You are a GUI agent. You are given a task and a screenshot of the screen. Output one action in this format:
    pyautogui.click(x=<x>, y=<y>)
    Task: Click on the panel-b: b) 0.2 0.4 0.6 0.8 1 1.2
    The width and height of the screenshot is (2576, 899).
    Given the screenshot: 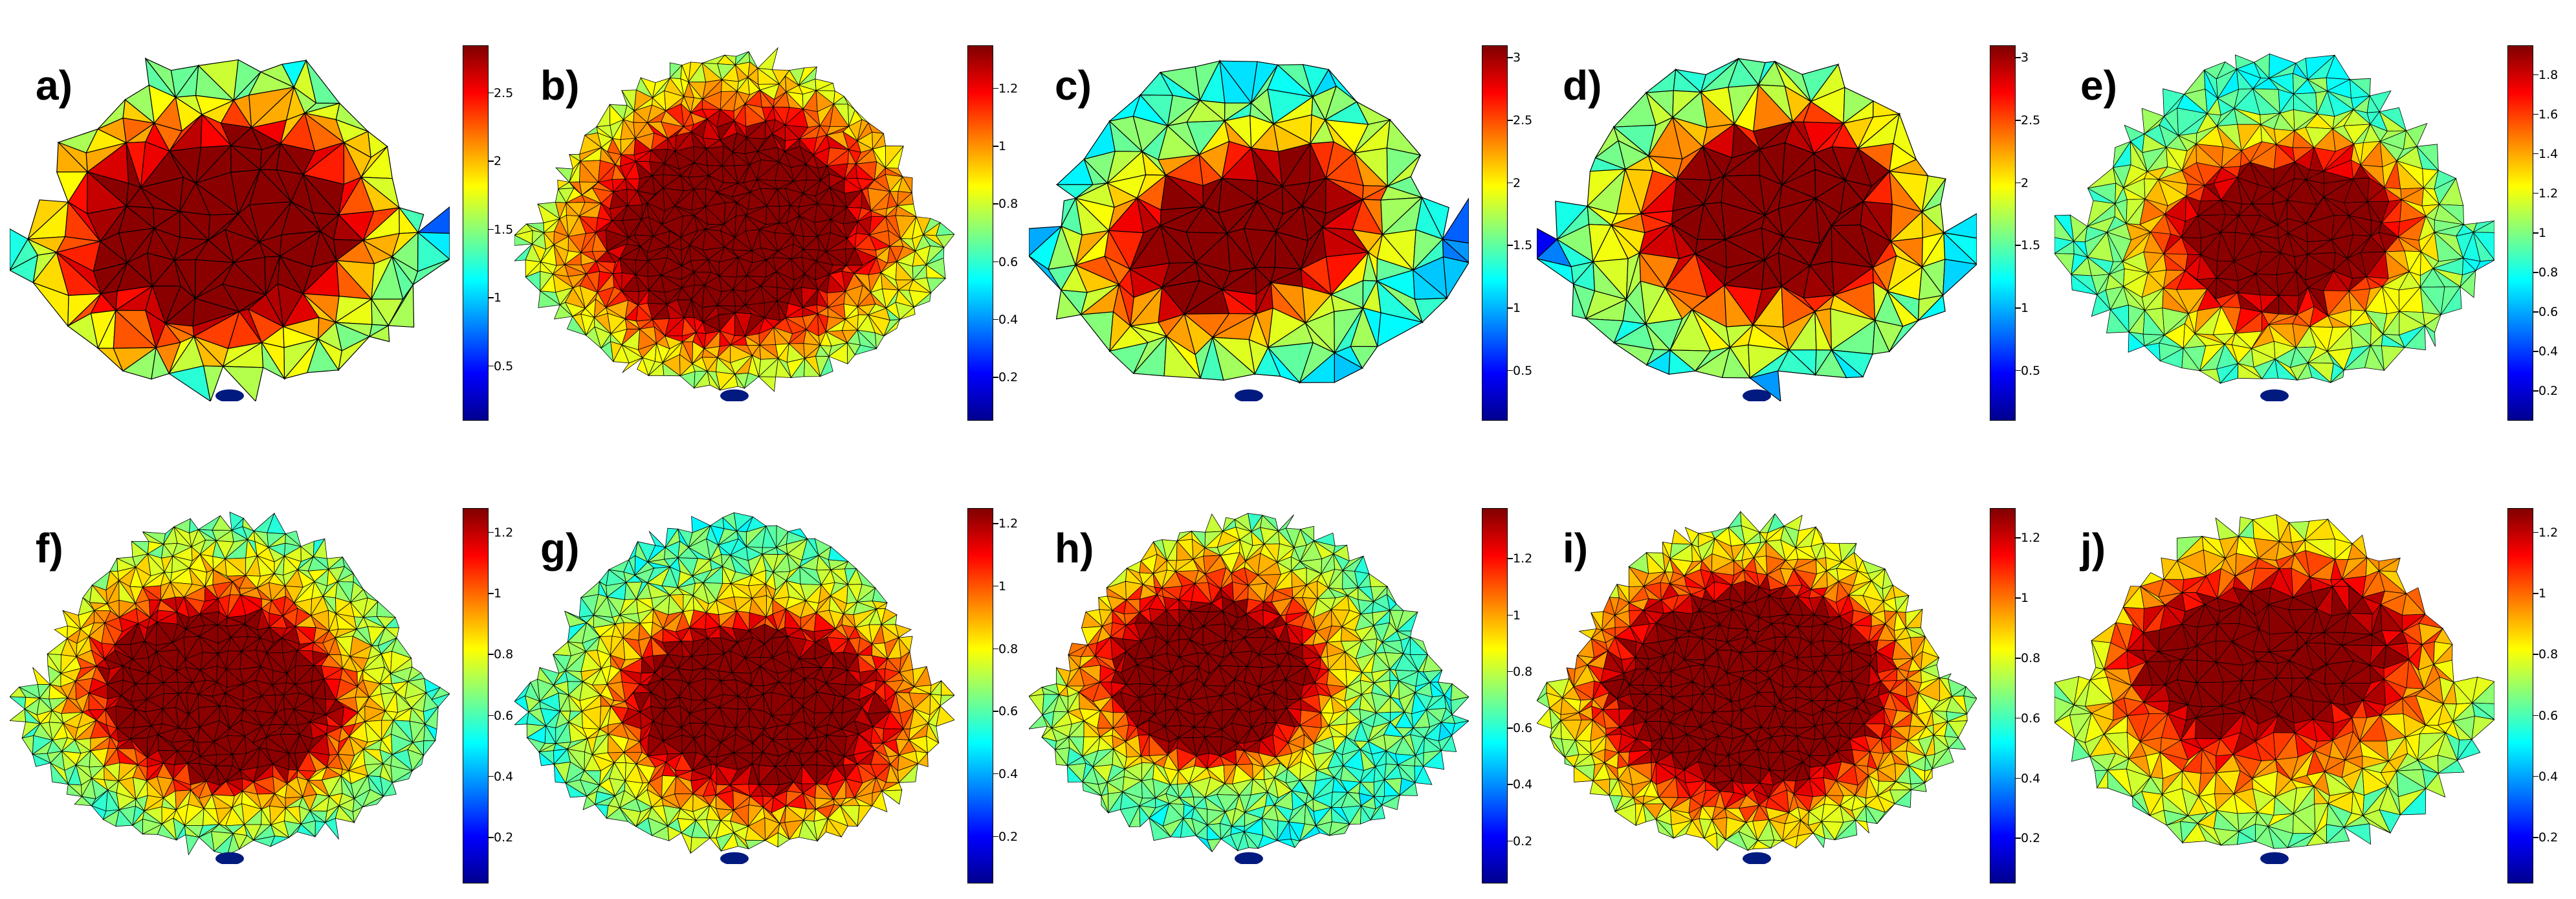 What is the action you would take?
    pyautogui.click(x=767, y=233)
    